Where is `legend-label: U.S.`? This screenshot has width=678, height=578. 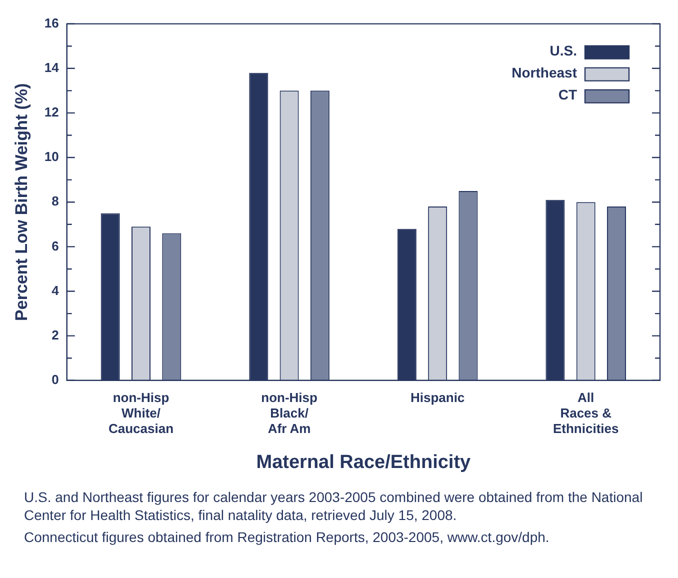 legend-label: U.S. is located at coordinates (563, 50).